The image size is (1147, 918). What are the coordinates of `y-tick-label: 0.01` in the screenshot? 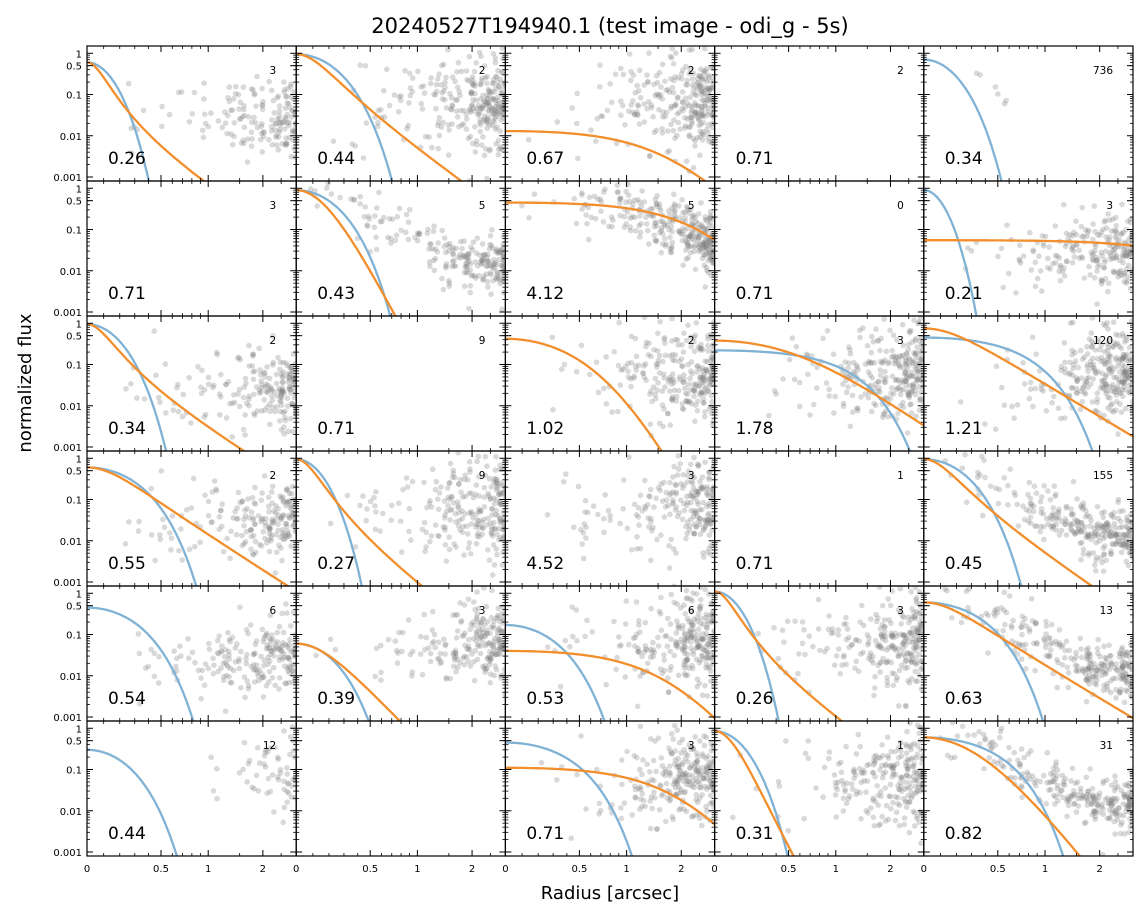 It's located at (71, 407).